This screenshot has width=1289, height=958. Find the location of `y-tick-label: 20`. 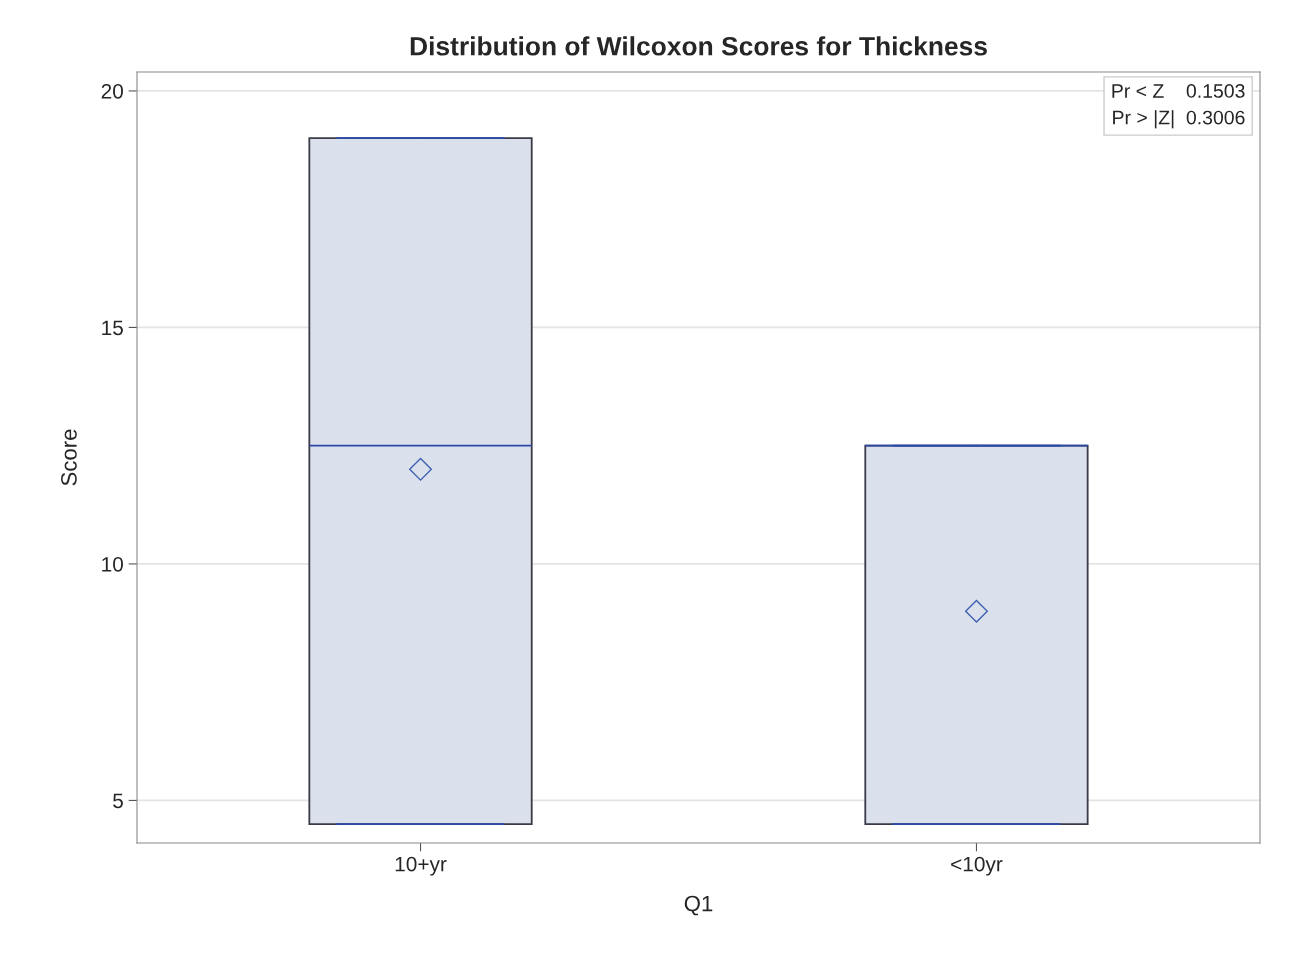

y-tick-label: 20 is located at coordinates (112, 91).